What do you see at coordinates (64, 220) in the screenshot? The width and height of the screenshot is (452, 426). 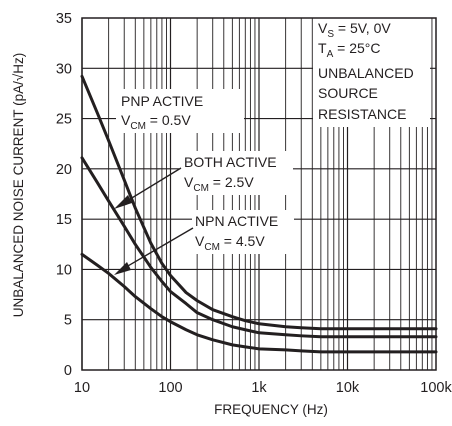 I see `y-tick-label: 15` at bounding box center [64, 220].